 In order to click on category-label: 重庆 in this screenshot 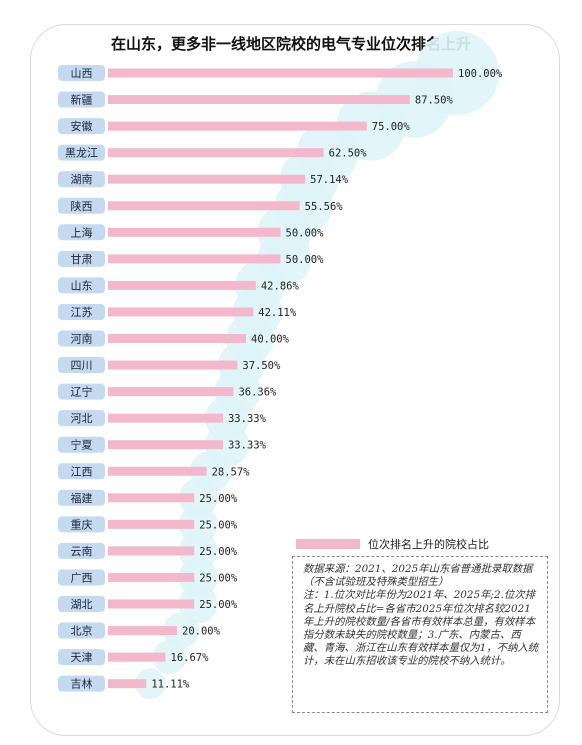, I will do `click(82, 524)`.